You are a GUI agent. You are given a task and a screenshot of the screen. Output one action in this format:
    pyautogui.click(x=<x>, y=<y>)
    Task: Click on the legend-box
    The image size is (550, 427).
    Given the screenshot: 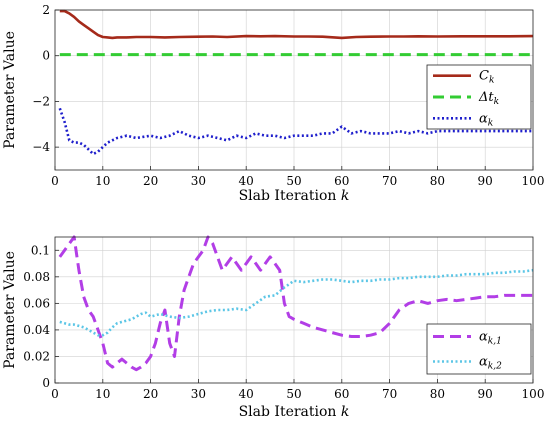 What is the action you would take?
    pyautogui.click(x=479, y=349)
    